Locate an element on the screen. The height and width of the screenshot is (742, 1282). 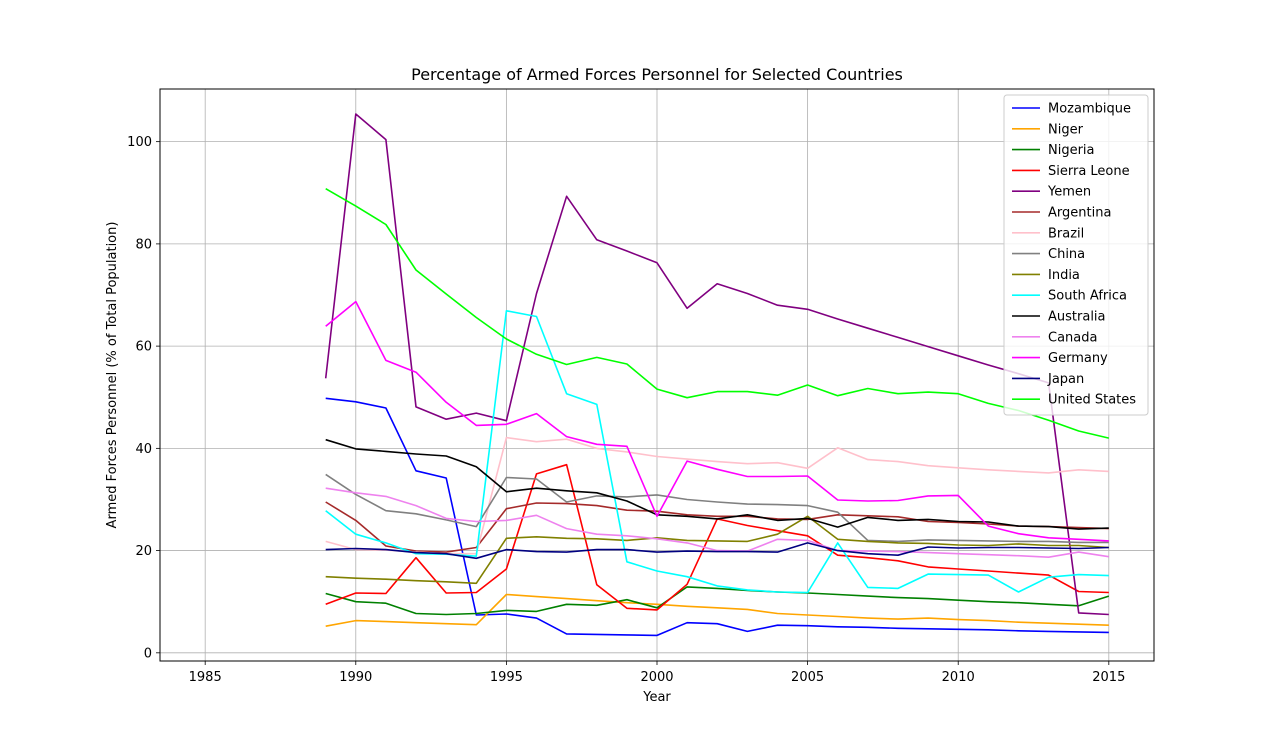
series-line-niger is located at coordinates (717, 610).